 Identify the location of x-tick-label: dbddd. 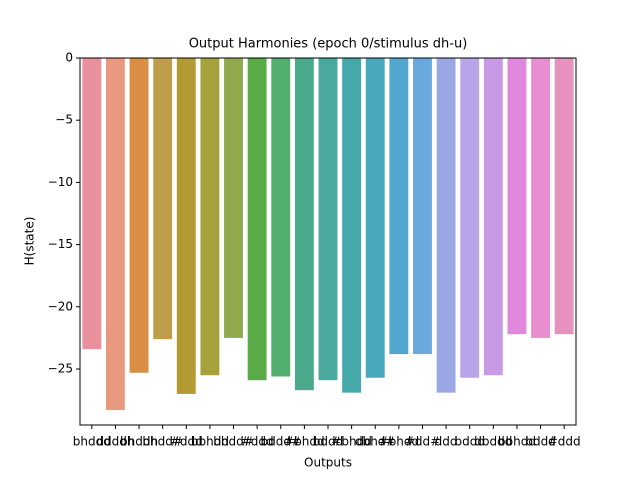
(493, 442).